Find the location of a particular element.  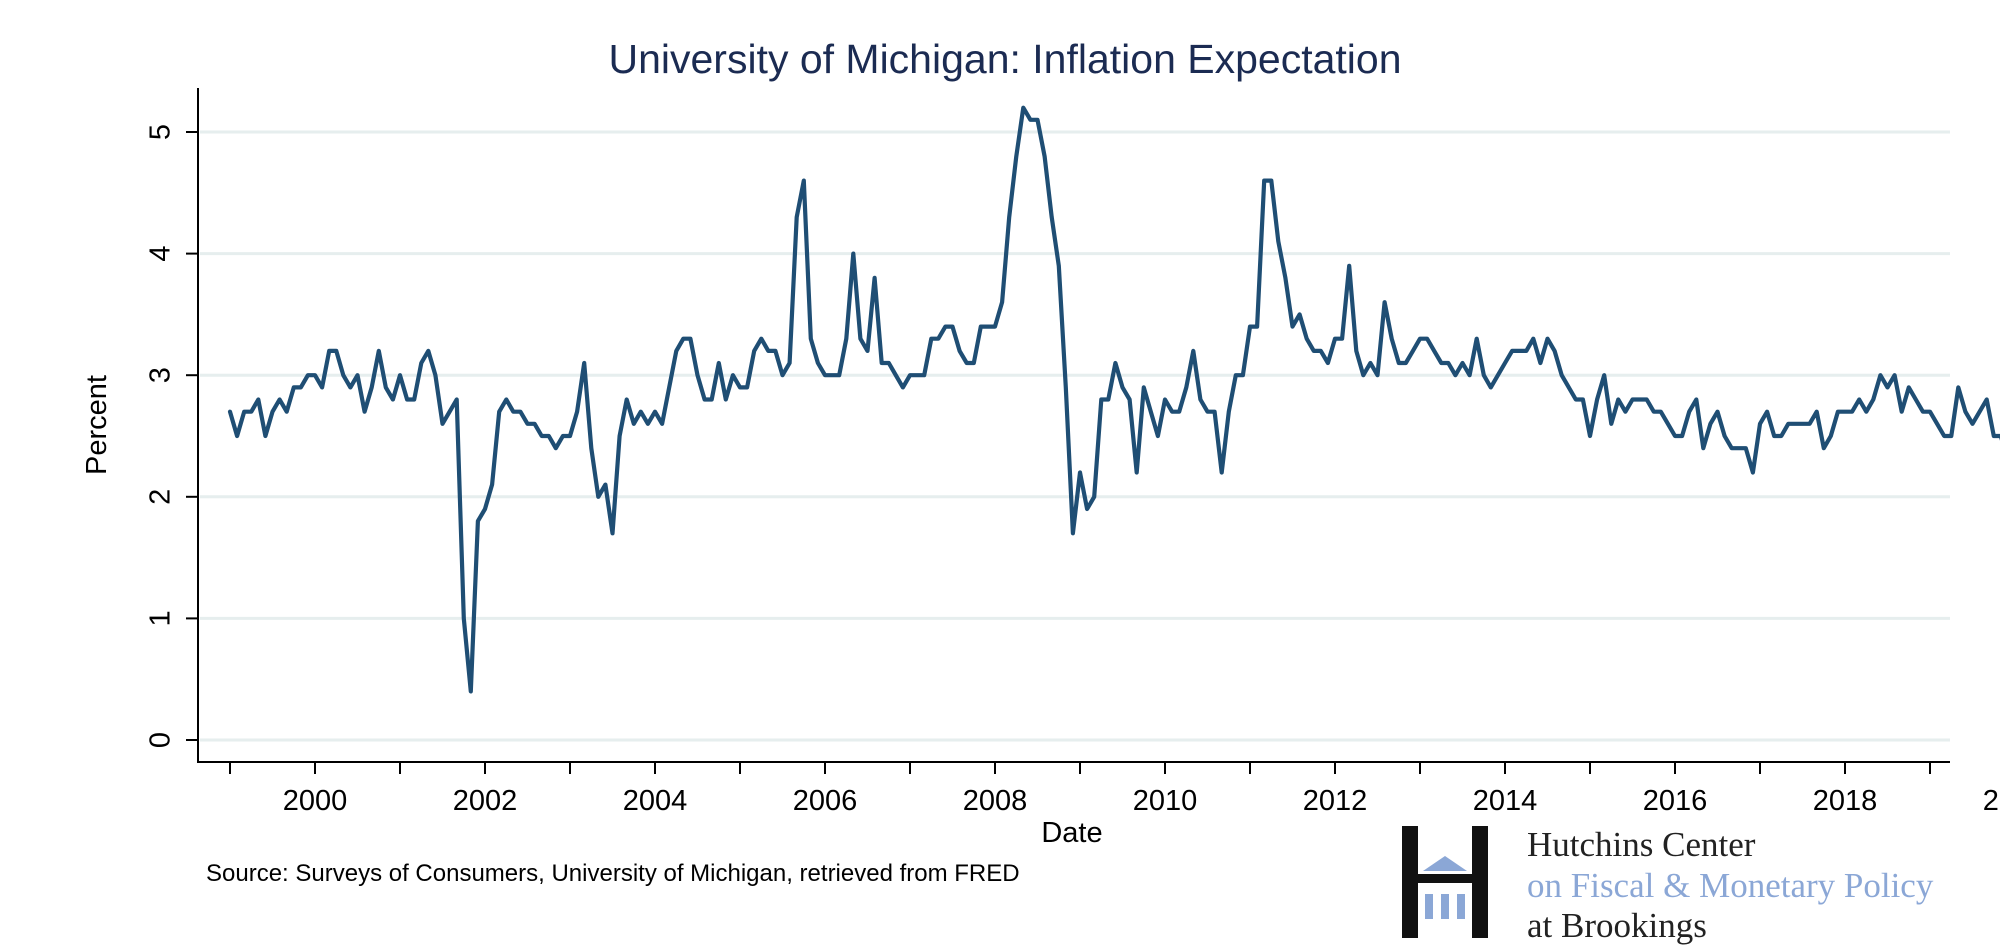

logo-line-2: on Fiscal & Monetary Policy is located at coordinates (1730, 885).